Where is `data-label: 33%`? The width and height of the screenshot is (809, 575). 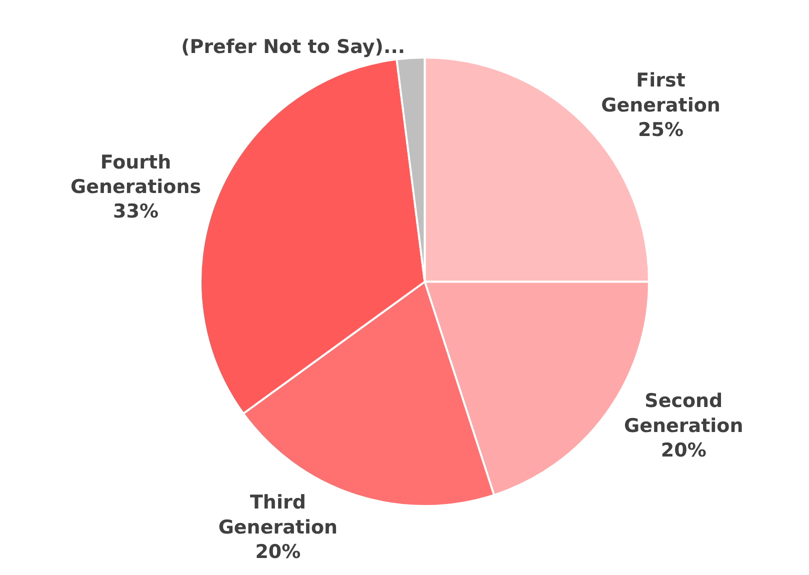
data-label: 33% is located at coordinates (136, 211).